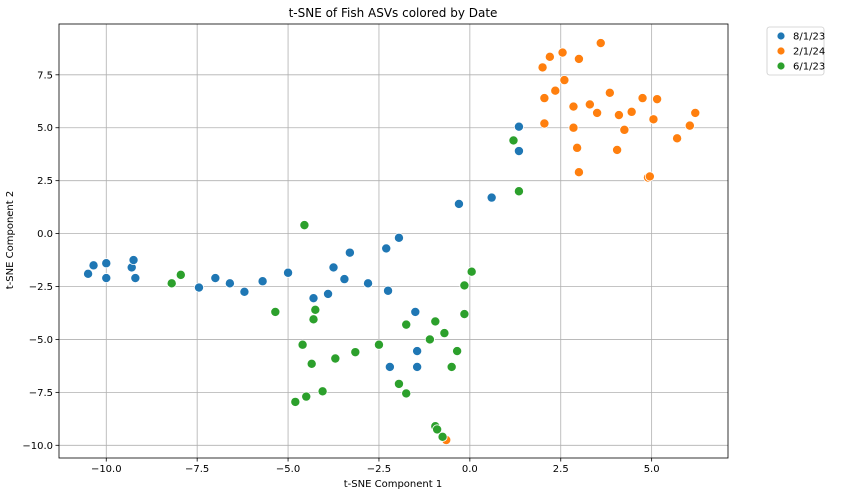 This screenshot has height=496, width=842. Describe the element at coordinates (40, 261) in the screenshot. I see `y-axis-ticks: −10.0 −7.5 −5.0 −2.5 0.0 2.5 5.0 7.5` at that location.